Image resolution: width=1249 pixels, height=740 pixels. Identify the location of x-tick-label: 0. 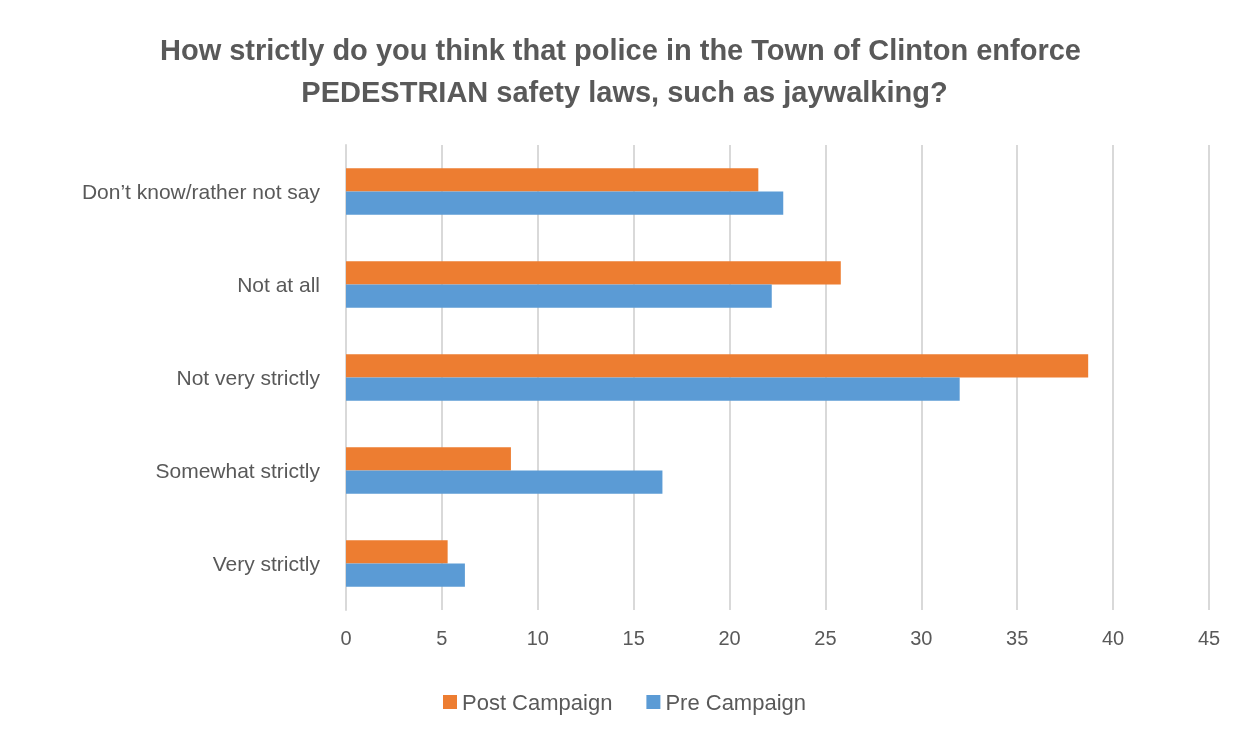
(346, 638).